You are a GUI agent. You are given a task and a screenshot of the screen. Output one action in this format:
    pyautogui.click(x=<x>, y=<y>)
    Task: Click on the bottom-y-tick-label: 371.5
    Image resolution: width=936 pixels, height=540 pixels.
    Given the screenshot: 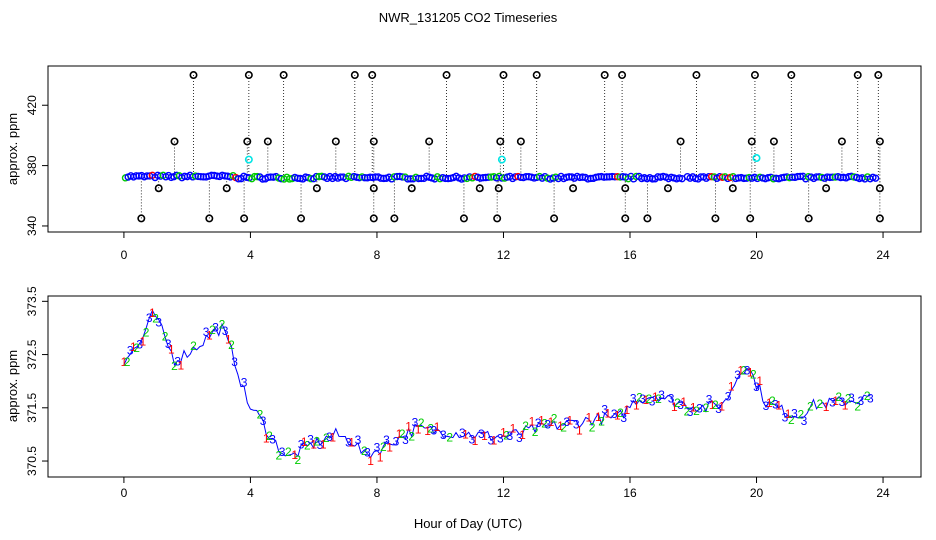 What is the action you would take?
    pyautogui.click(x=32, y=407)
    